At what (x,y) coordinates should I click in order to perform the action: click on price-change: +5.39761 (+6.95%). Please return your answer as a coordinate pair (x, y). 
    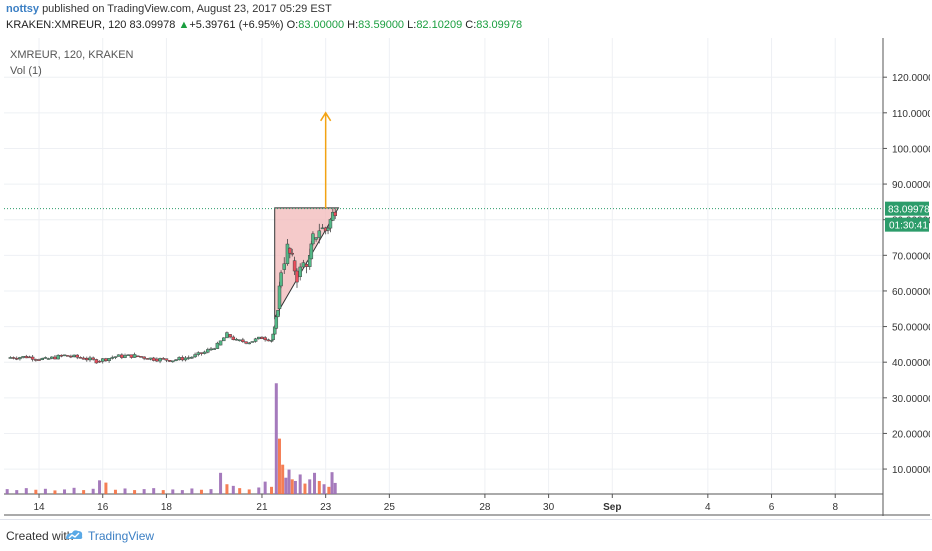
    Looking at the image, I should click on (236, 25).